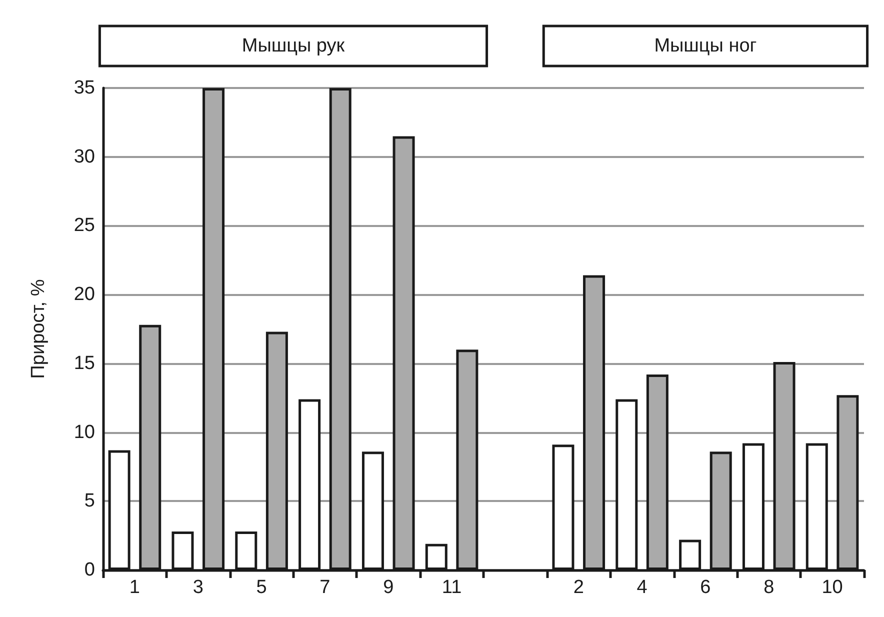 This screenshot has width=884, height=617. I want to click on text: Мышцы ног, so click(705, 46).